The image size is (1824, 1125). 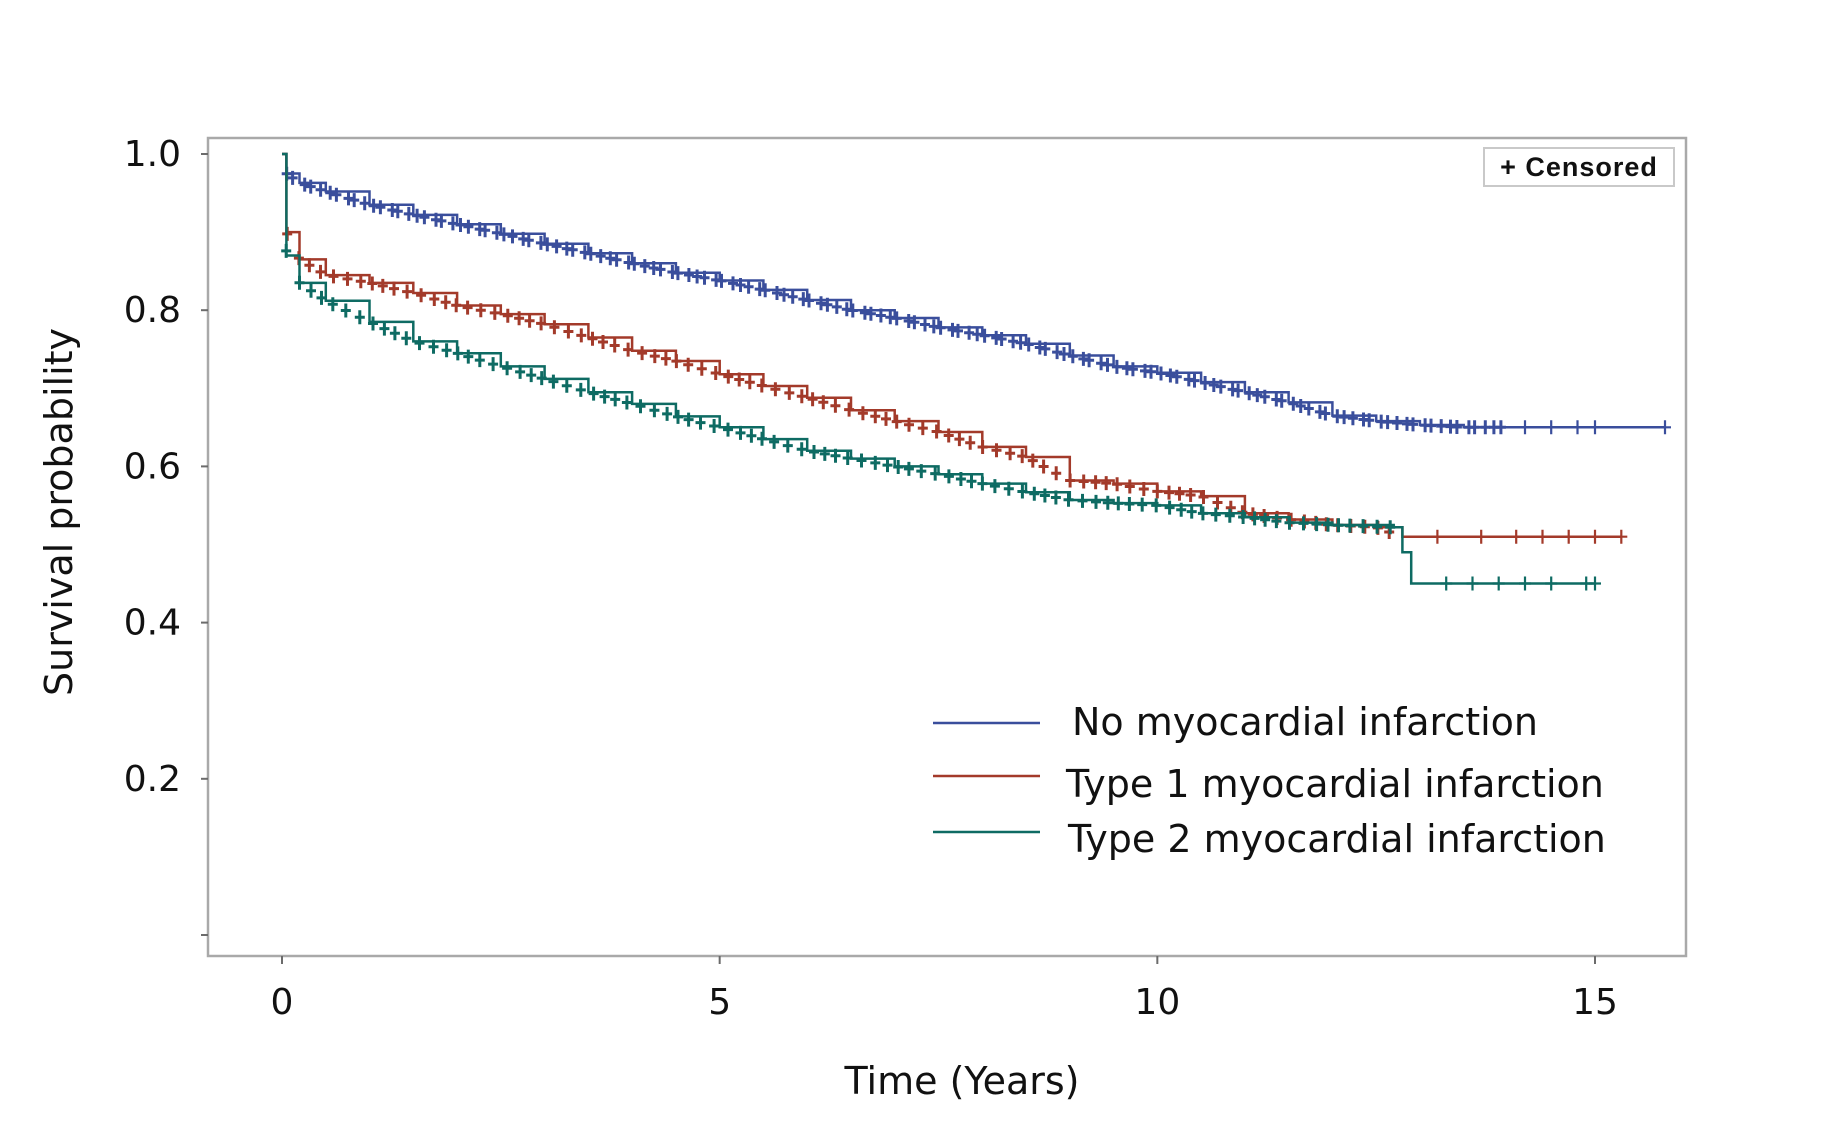 I want to click on y-tick-label: 0.2, so click(x=152, y=779).